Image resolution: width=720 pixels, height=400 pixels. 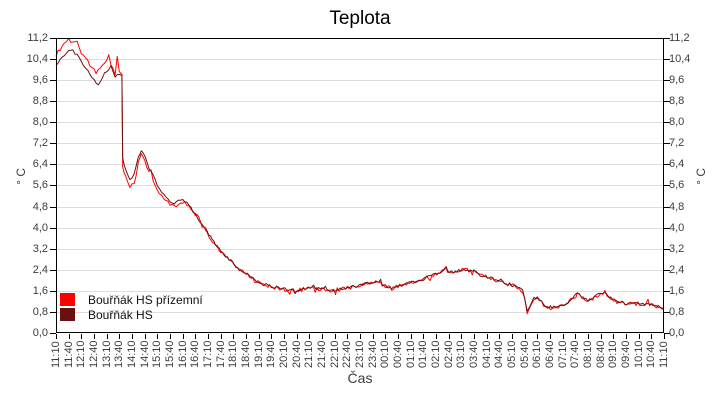 What do you see at coordinates (423, 354) in the screenshot?
I see `x-axis-tick-label: 01:40` at bounding box center [423, 354].